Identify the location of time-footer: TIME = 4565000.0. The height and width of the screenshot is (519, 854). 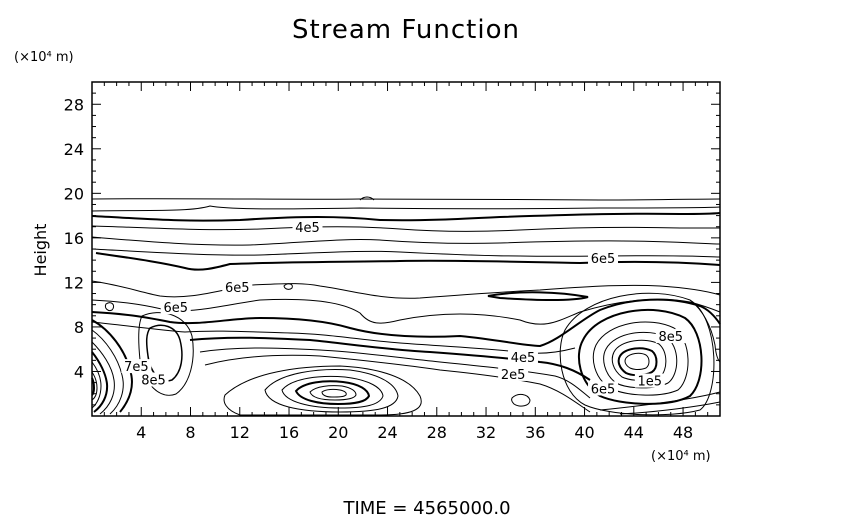
(426, 508).